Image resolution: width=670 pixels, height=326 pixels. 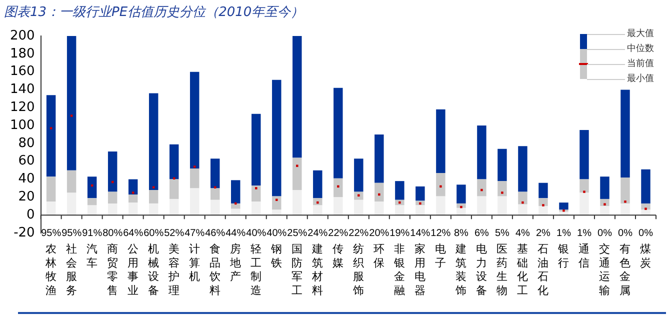 What do you see at coordinates (604, 269) in the screenshot?
I see `x-tick-label: 交通运输` at bounding box center [604, 269].